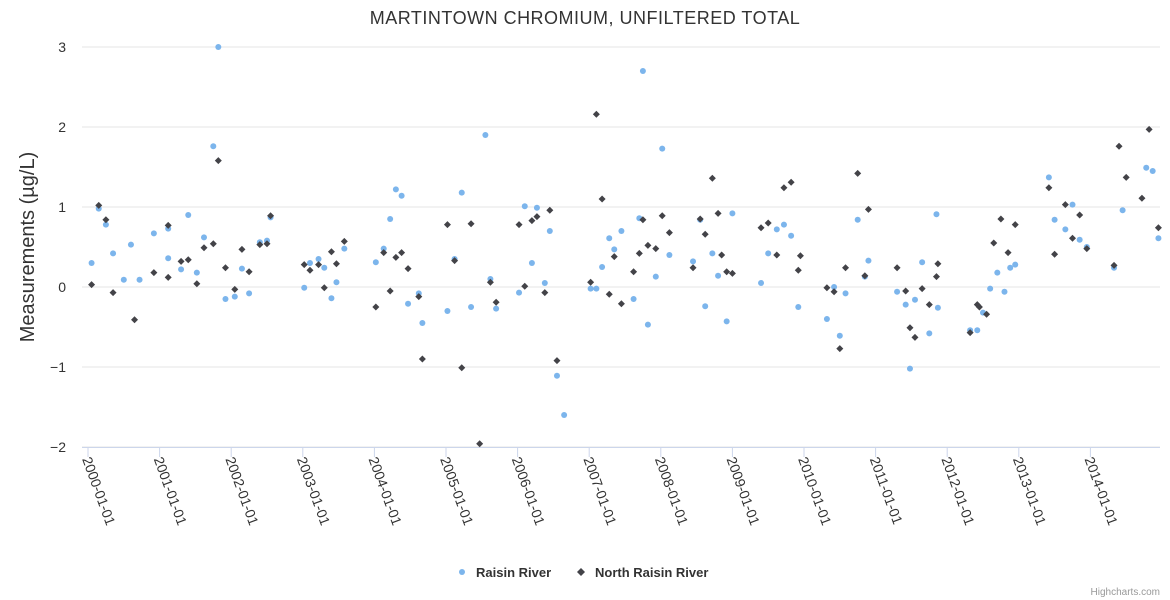 The image size is (1170, 600). I want to click on legend-item-raisin-river: Raisin River, so click(505, 572).